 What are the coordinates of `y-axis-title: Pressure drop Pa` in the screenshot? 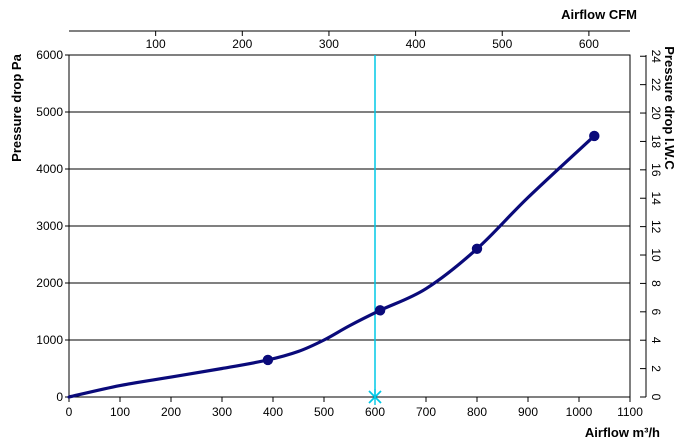 It's located at (16, 107).